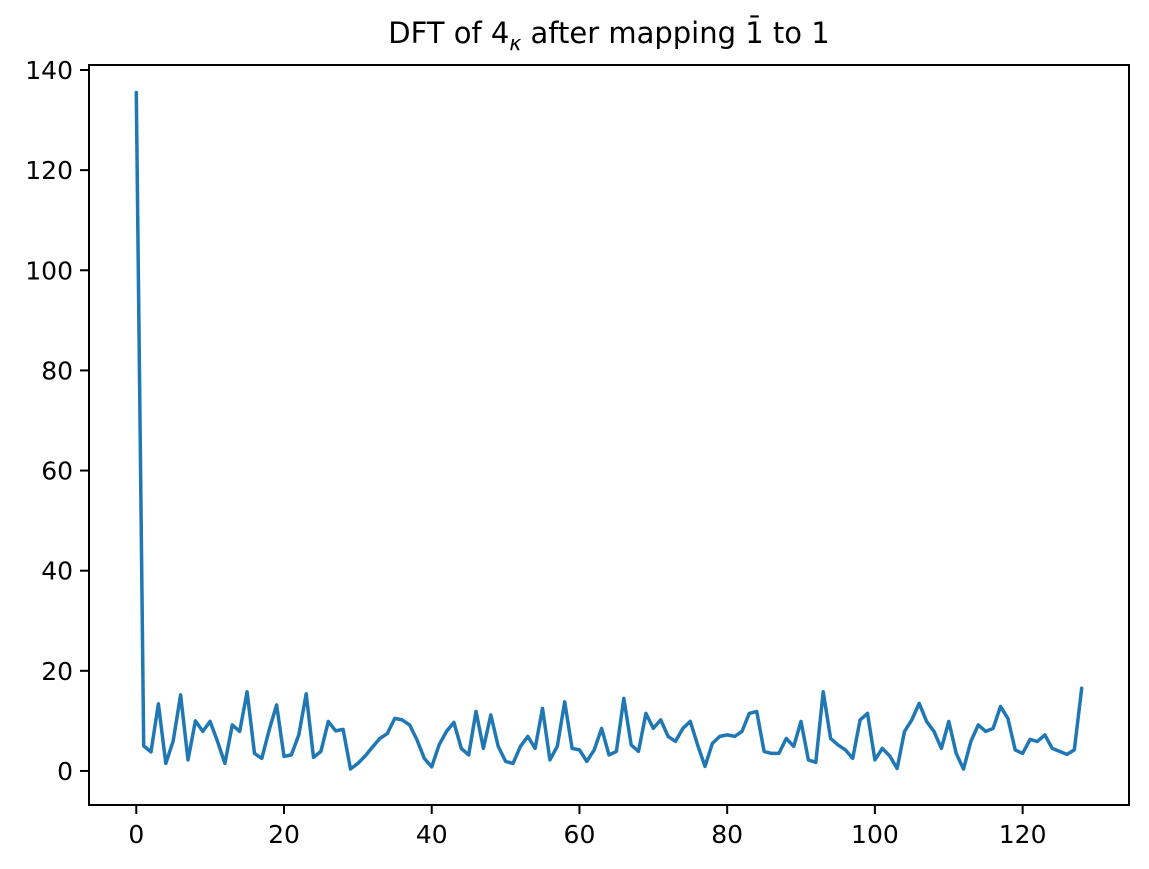 This screenshot has height=869, width=1149. What do you see at coordinates (65, 771) in the screenshot?
I see `y-tick-label: 0` at bounding box center [65, 771].